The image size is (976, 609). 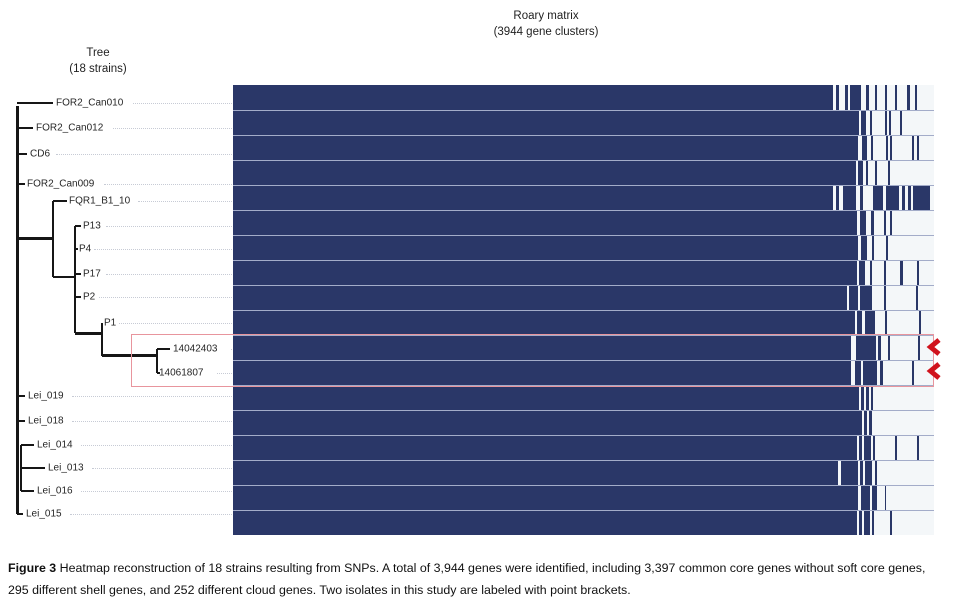 I want to click on strain-label: CD6, so click(x=40, y=154).